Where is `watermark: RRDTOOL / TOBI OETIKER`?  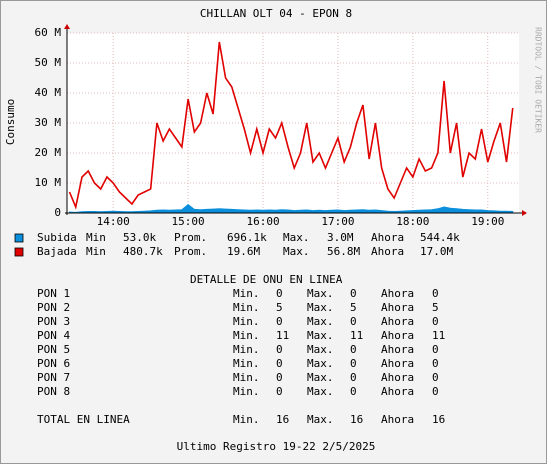
watermark: RRDTOOL / TOBI OETIKER is located at coordinates (538, 80).